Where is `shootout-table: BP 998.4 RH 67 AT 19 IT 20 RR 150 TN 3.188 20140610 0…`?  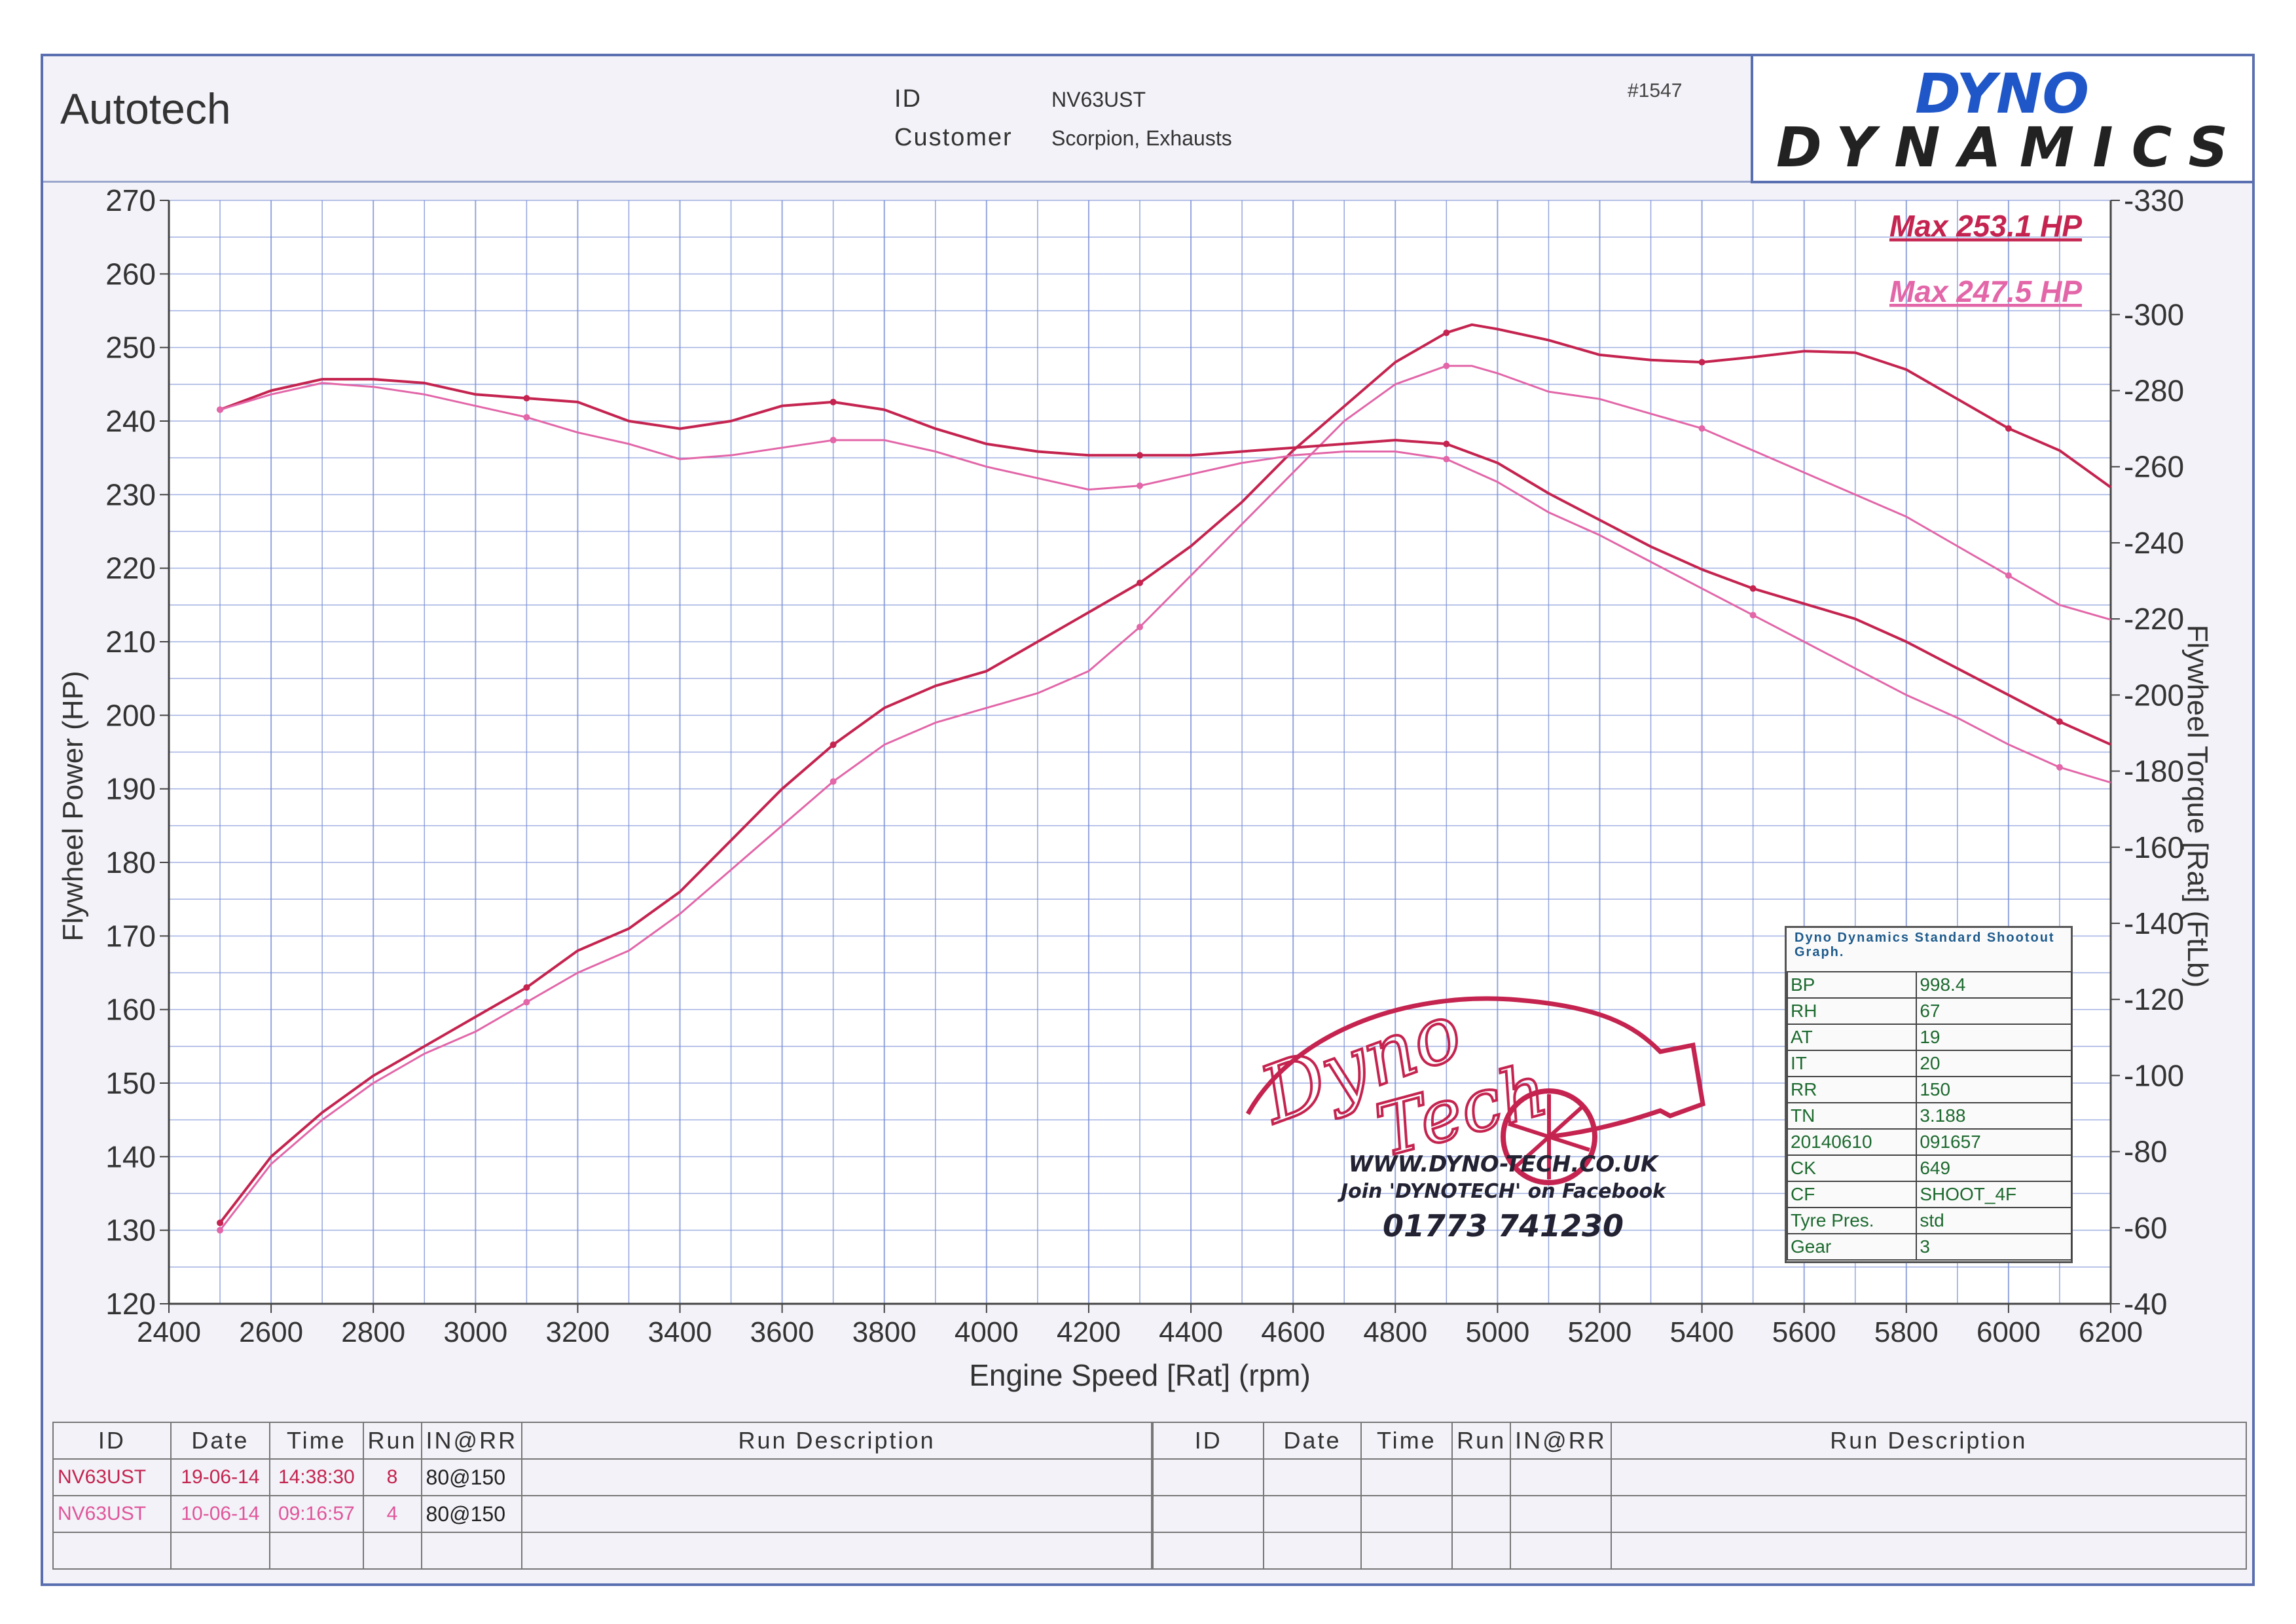 shootout-table: BP 998.4 RH 67 AT 19 IT 20 RR 150 TN 3.188 20140610 0… is located at coordinates (1929, 1116).